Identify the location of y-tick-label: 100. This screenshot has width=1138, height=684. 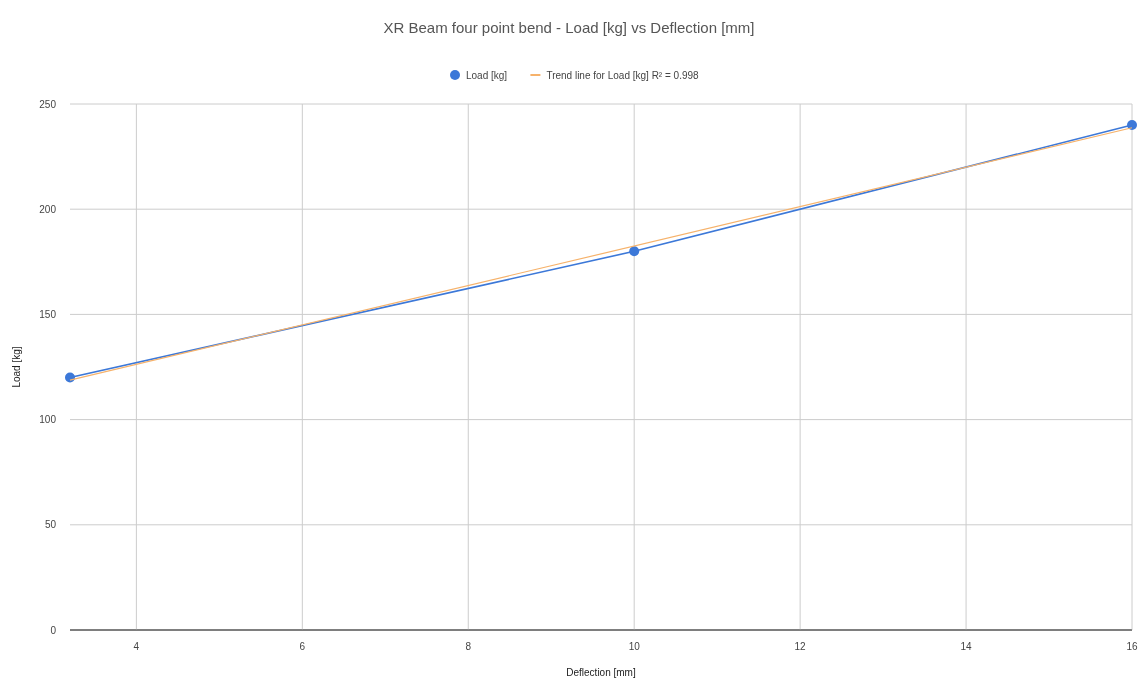
(48, 420).